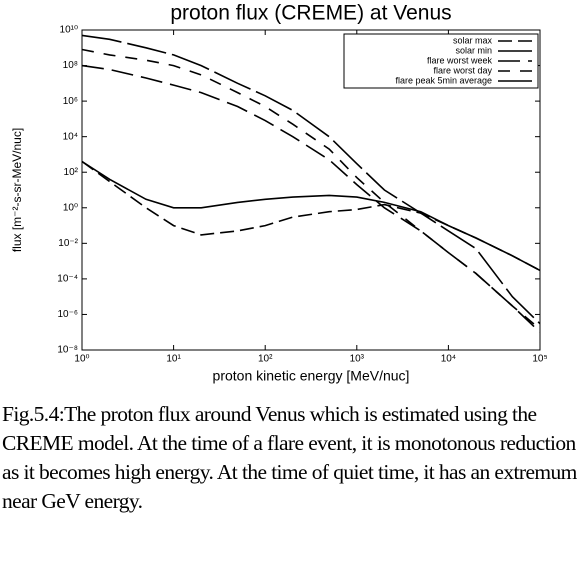  What do you see at coordinates (173, 359) in the screenshot?
I see `x-tick-label: 10¹` at bounding box center [173, 359].